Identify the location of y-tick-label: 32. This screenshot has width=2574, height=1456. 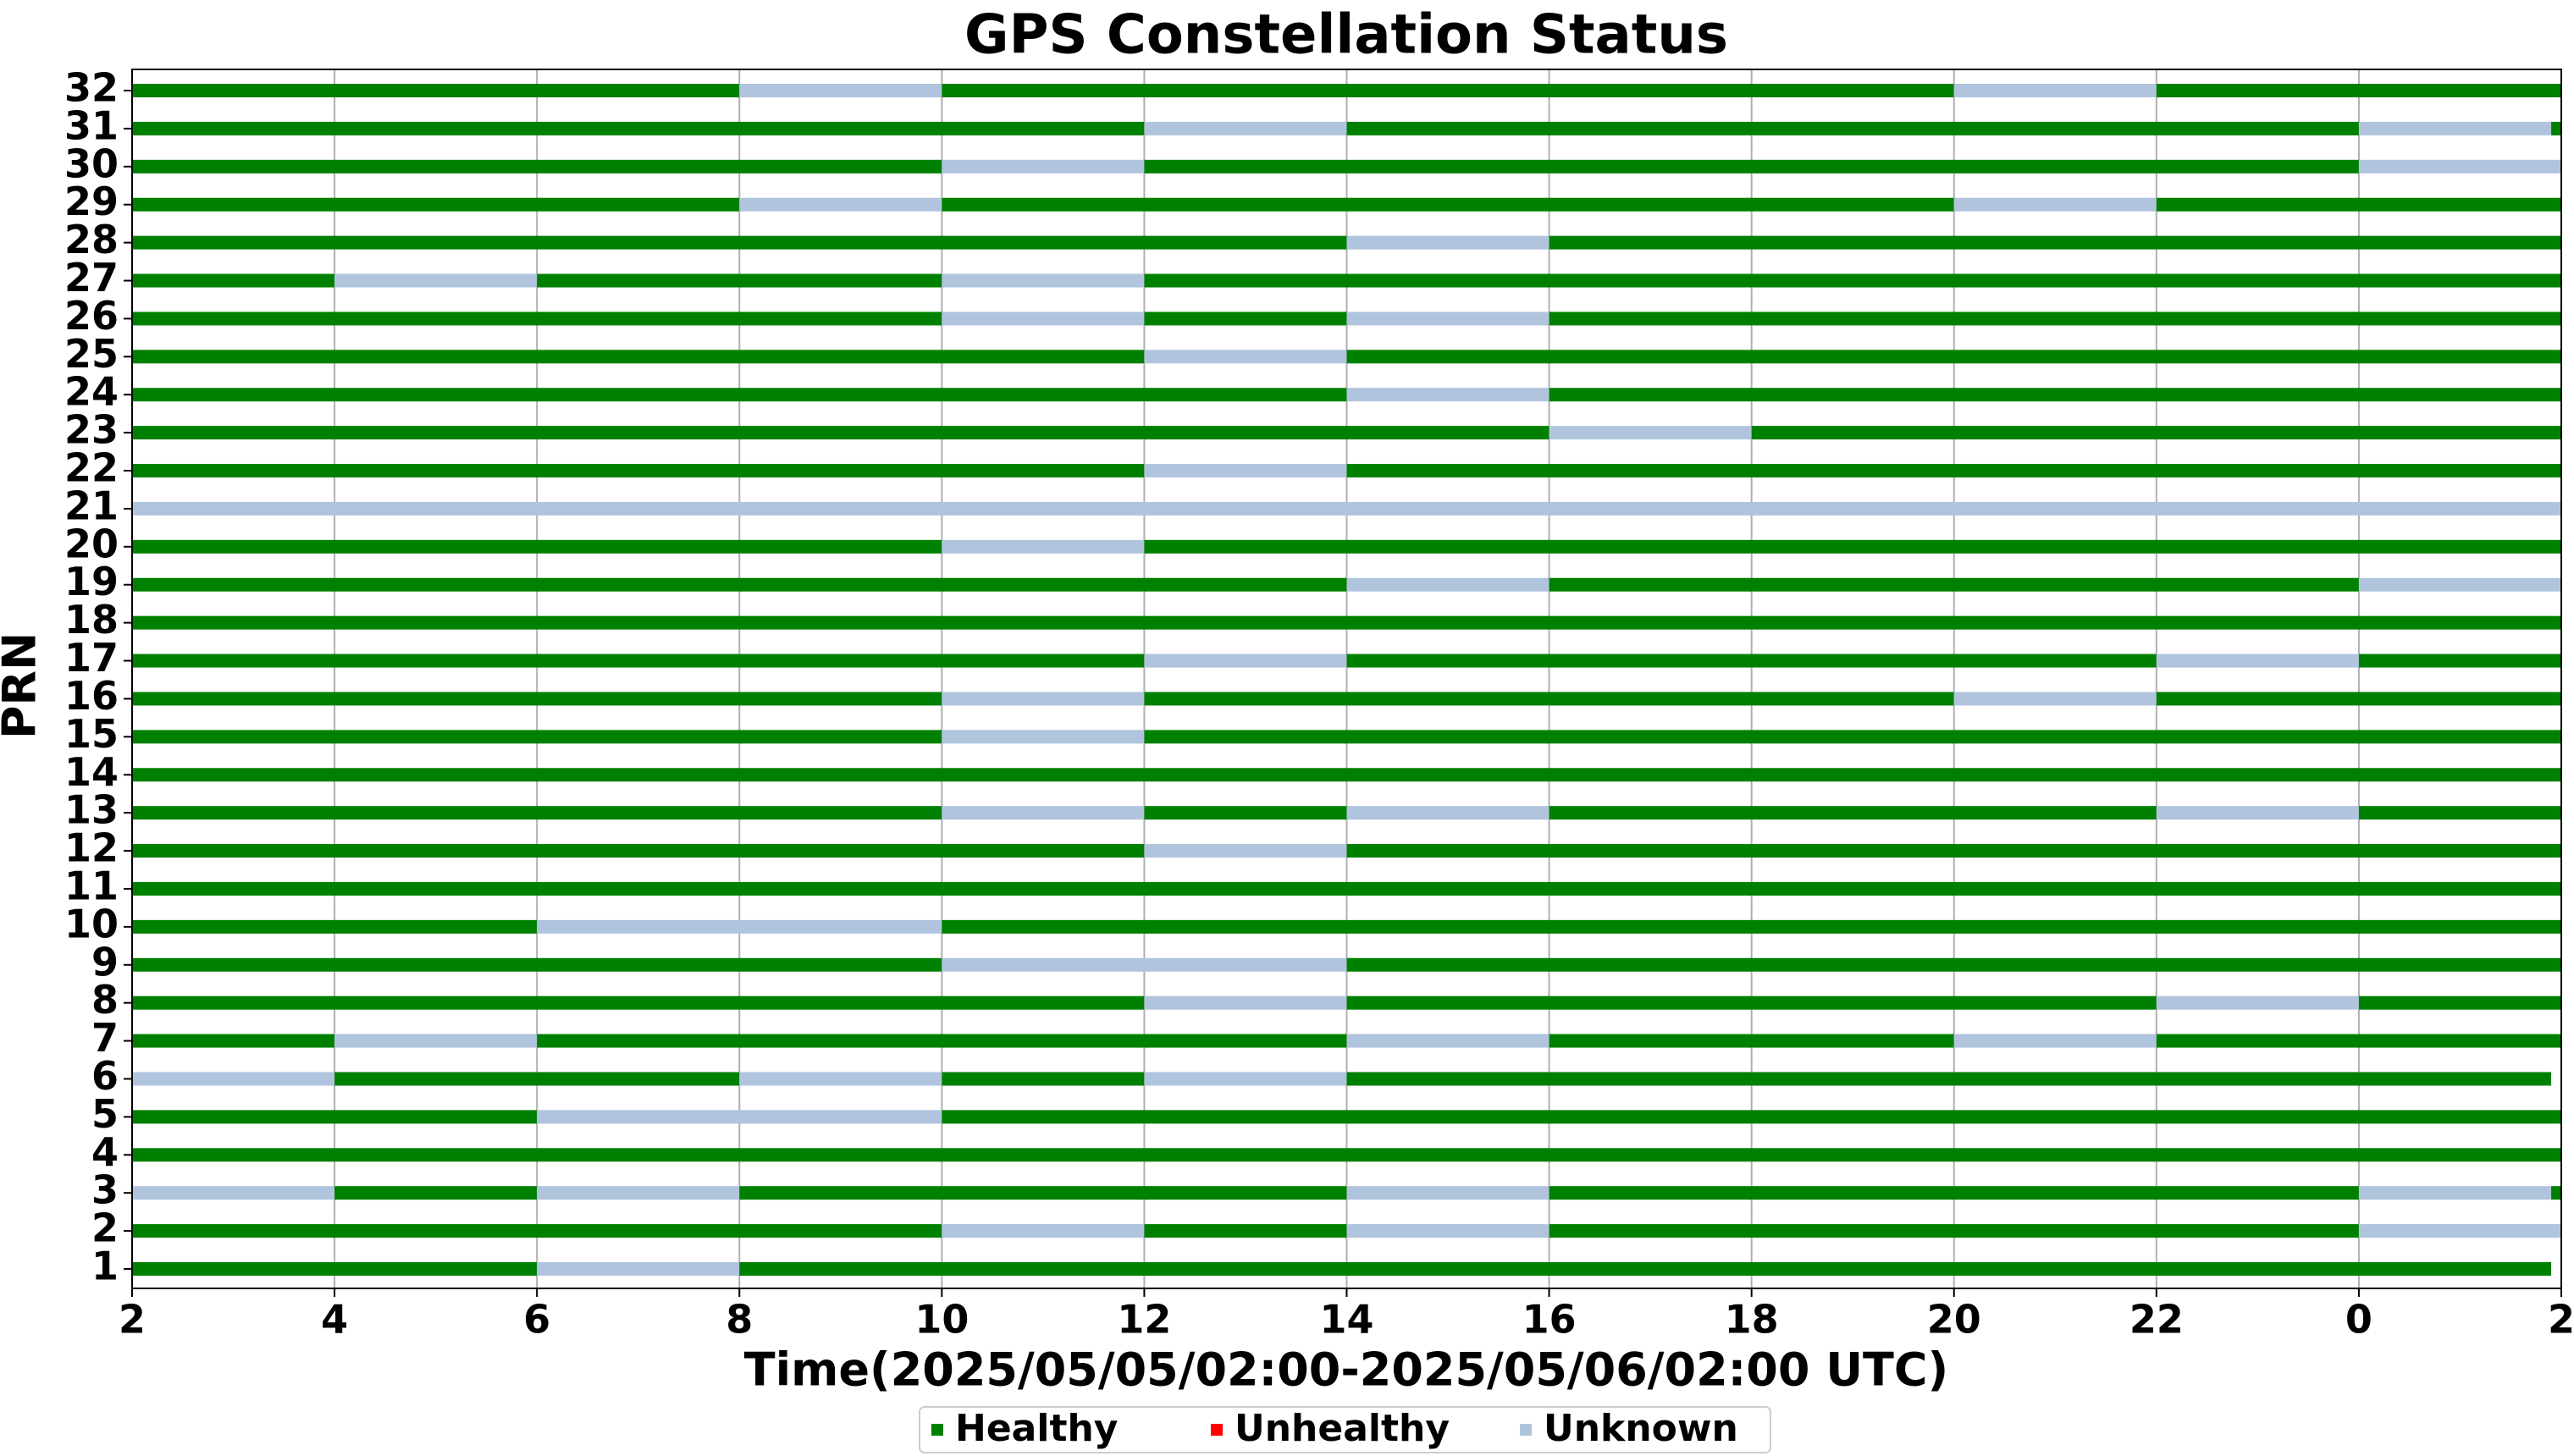
(91, 88).